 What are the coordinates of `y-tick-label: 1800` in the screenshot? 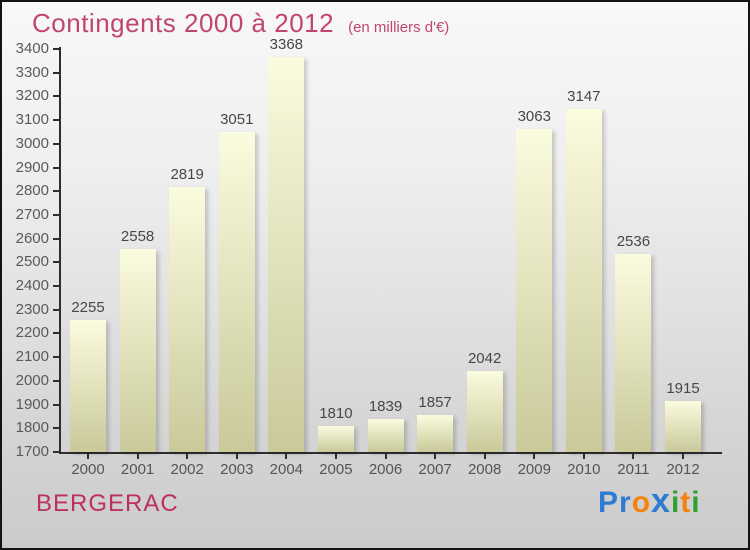 It's located at (32, 428).